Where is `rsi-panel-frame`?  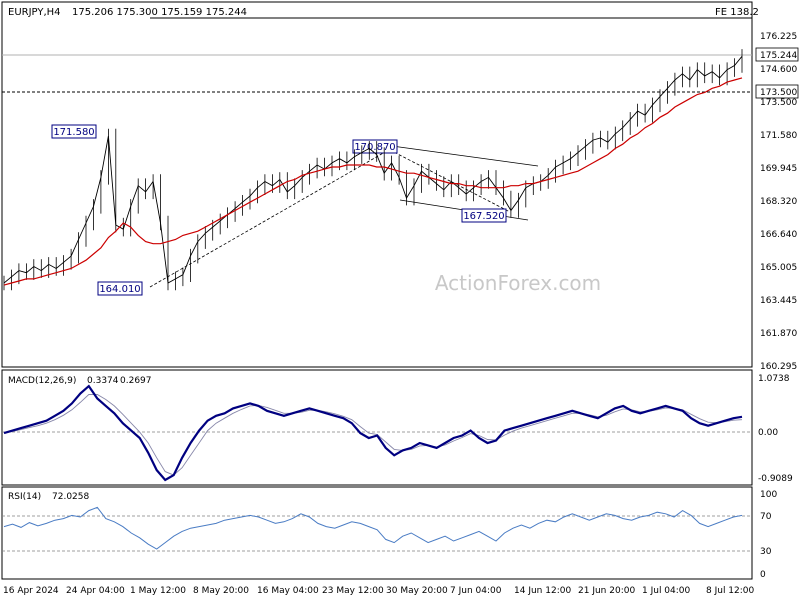 rsi-panel-frame is located at coordinates (377, 533).